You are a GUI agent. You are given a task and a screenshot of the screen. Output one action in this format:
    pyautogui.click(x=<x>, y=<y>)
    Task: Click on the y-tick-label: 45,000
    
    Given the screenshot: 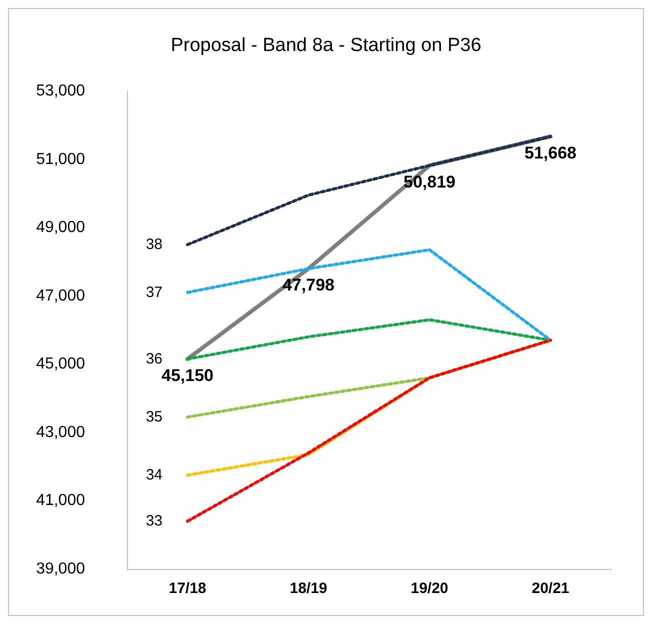 What is the action you would take?
    pyautogui.click(x=61, y=364)
    